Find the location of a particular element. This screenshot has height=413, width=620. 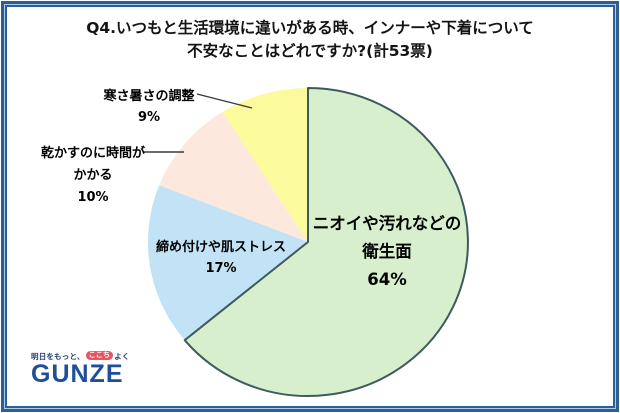

gunze-tagline: 明日をもっと、 ここち よく is located at coordinates (80, 356).